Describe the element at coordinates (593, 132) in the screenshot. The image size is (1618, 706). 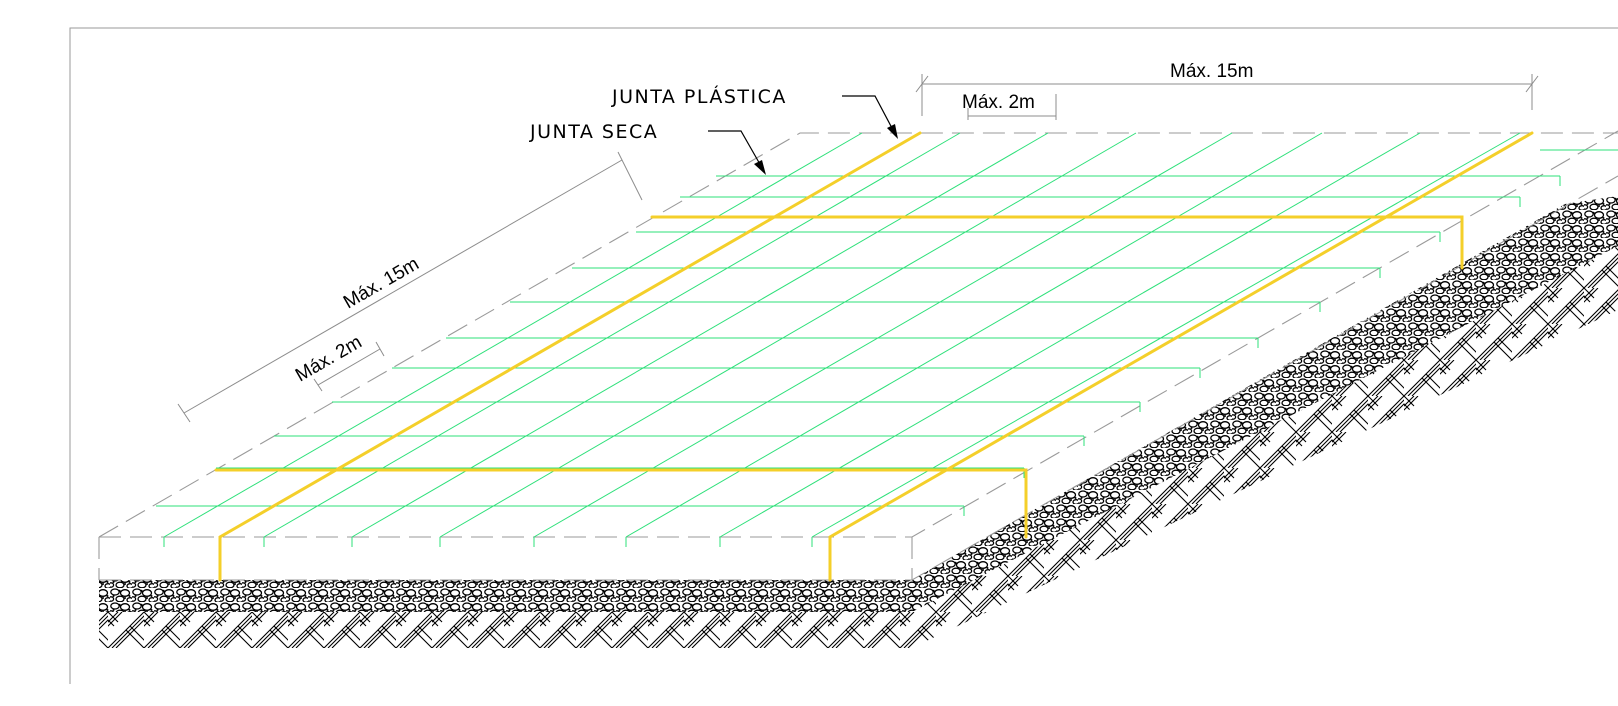
I see `dry-joint-label: JUNTA SECA` at that location.